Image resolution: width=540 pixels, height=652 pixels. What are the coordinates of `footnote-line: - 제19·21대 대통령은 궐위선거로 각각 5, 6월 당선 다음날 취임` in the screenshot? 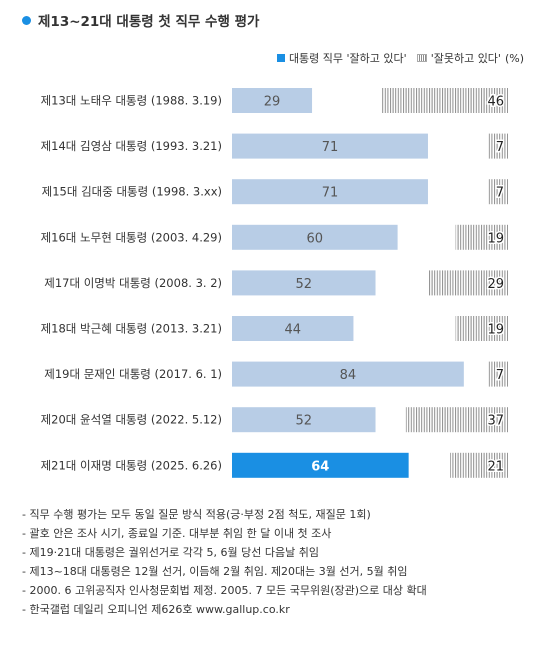 It's located at (170, 552).